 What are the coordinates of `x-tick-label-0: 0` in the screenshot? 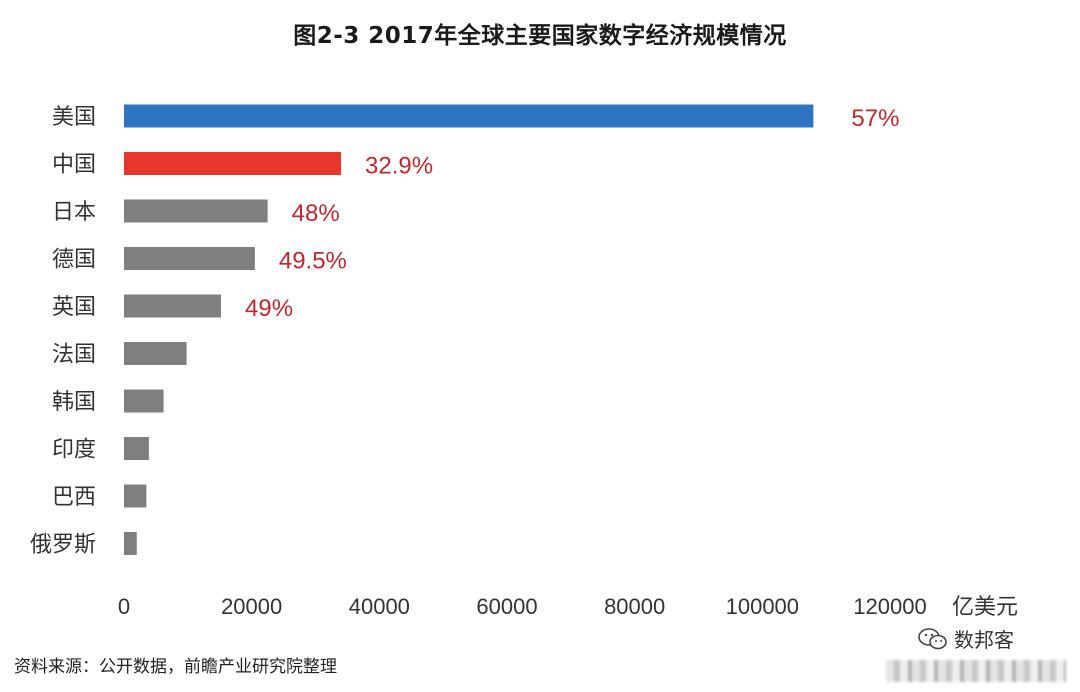 It's located at (124, 606).